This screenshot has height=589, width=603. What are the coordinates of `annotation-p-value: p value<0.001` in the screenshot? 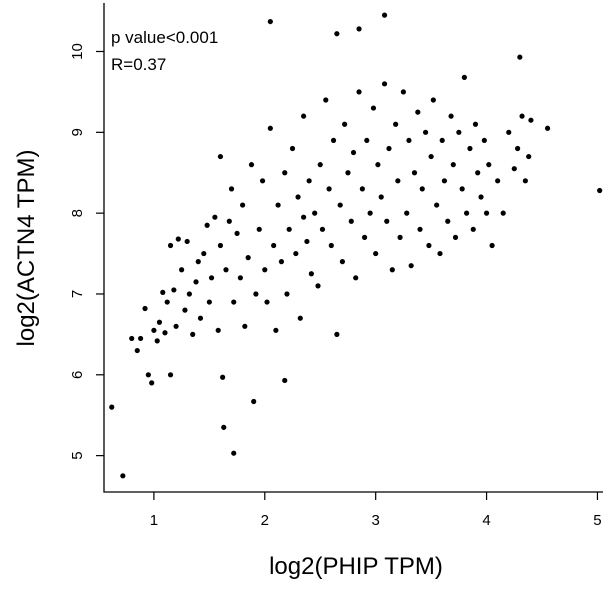 It's located at (164, 37).